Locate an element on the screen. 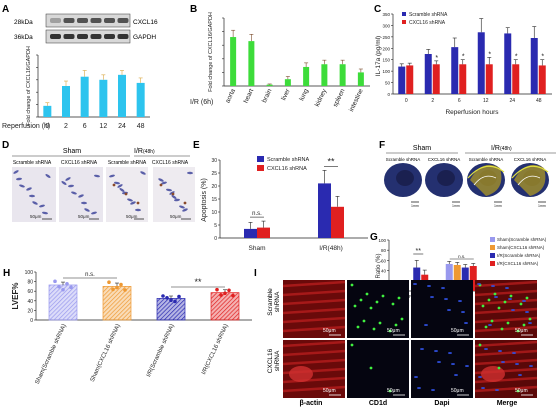 The width and height of the screenshot is (560, 411). panel-i-row2-a: CXCL16 is located at coordinates (270, 360).